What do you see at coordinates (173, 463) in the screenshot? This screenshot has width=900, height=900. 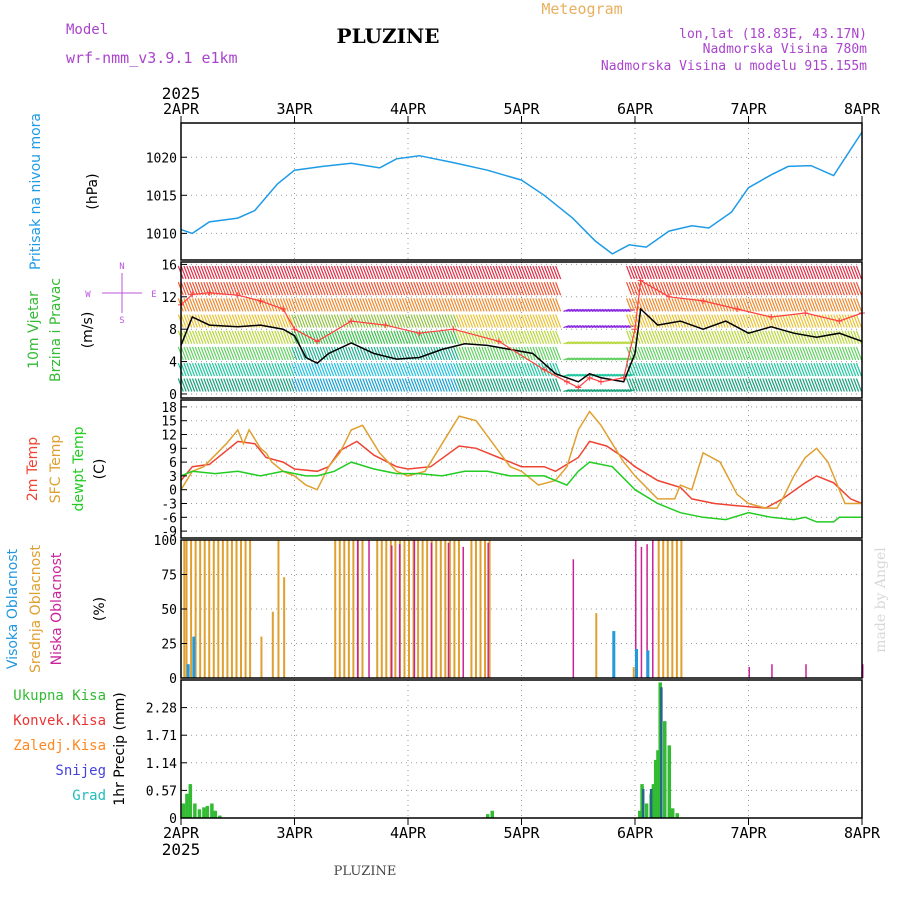 I see `y-tick-label: 6` at bounding box center [173, 463].